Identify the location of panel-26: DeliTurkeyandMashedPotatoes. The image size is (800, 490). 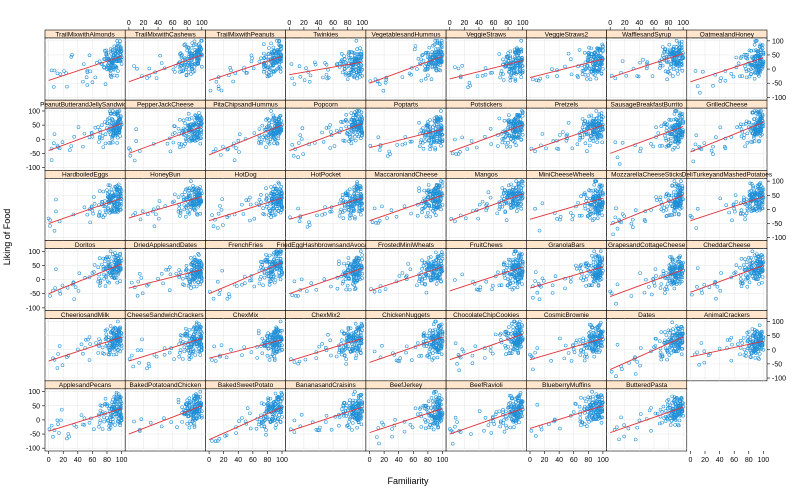
(727, 205).